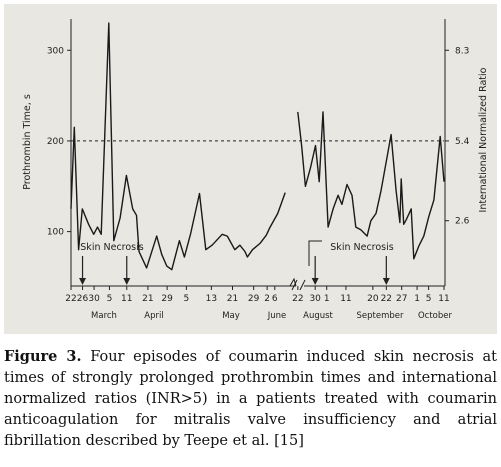 The width and height of the screenshot is (501, 467). Describe the element at coordinates (315, 281) in the screenshot. I see `annotation-arrow-2a-head` at that location.